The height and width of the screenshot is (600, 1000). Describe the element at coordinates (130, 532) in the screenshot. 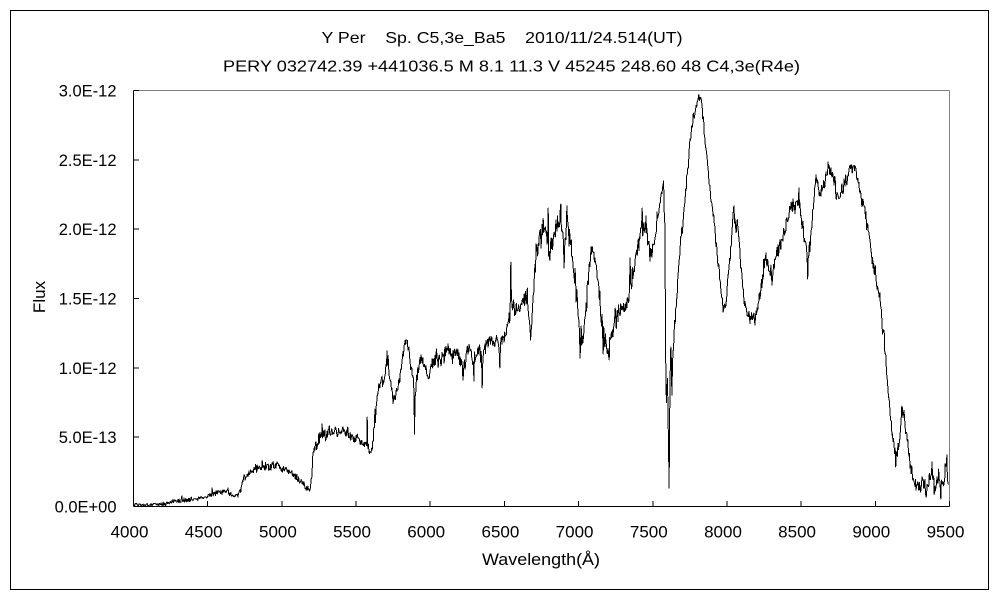

I see `svg-text: 4000` at that location.